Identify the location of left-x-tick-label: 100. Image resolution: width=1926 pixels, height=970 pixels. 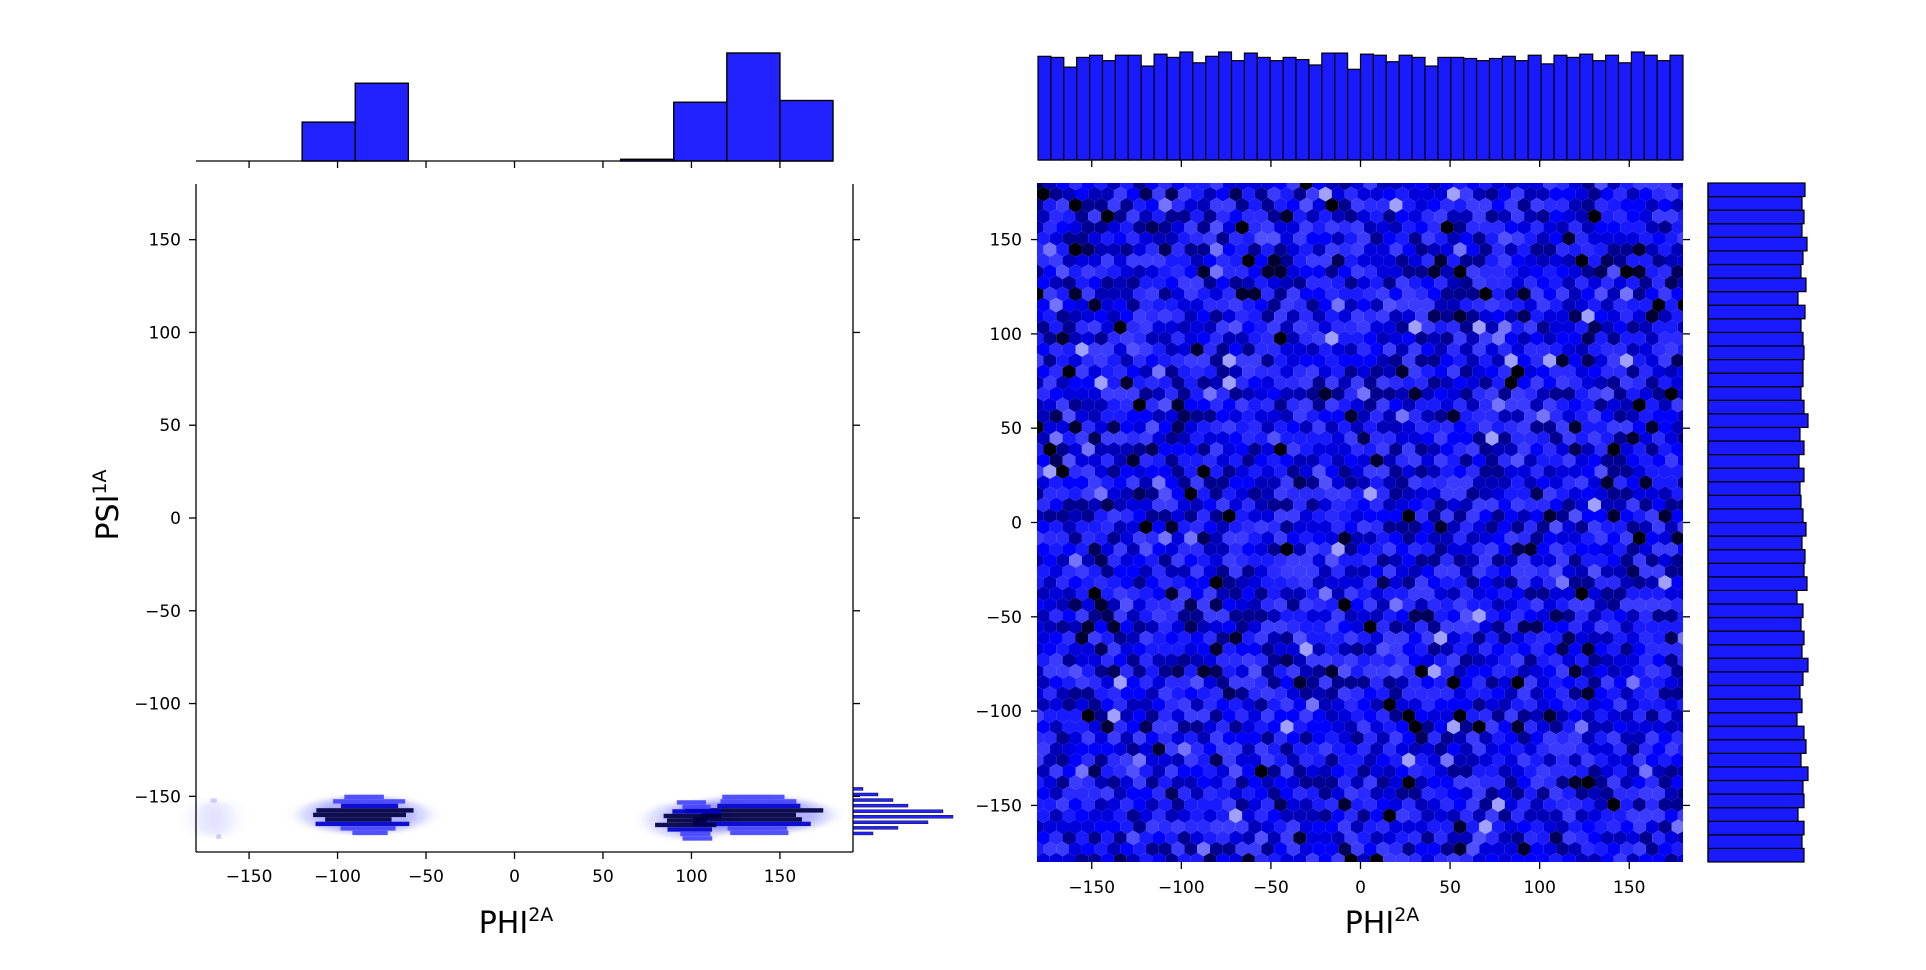
(691, 877).